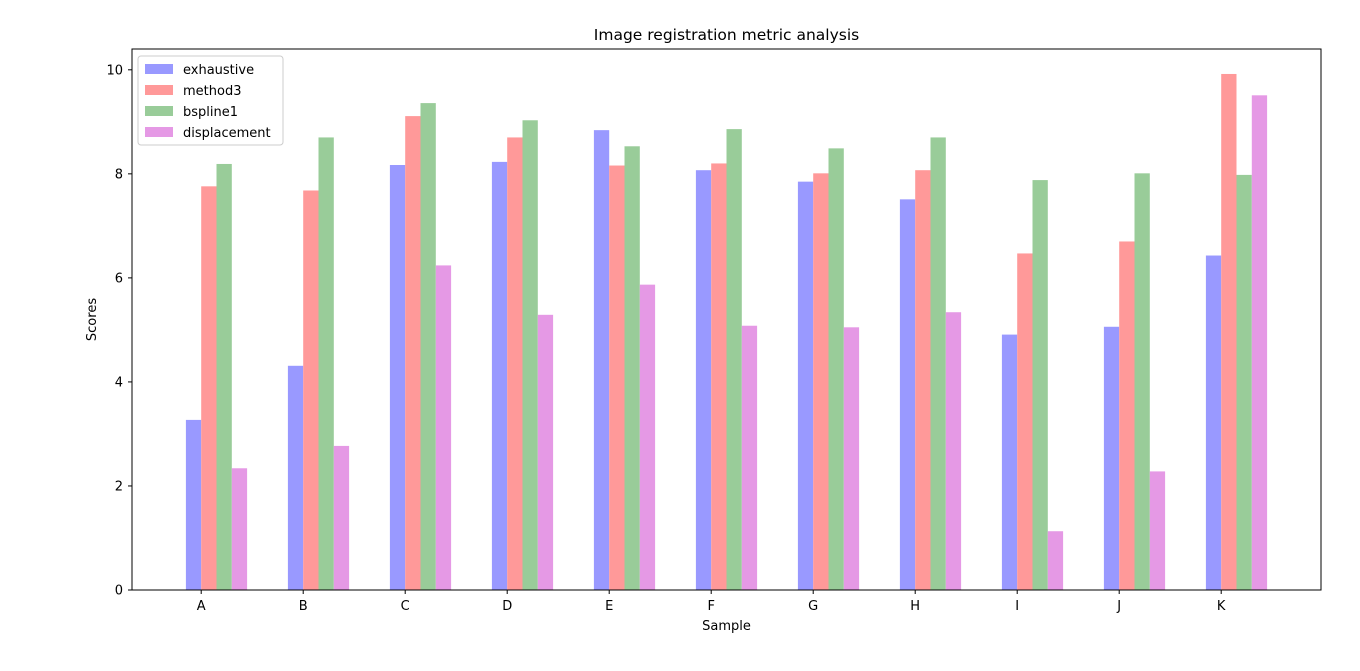 The height and width of the screenshot is (671, 1360). Describe the element at coordinates (915, 606) in the screenshot. I see `x-tick-label: H` at that location.